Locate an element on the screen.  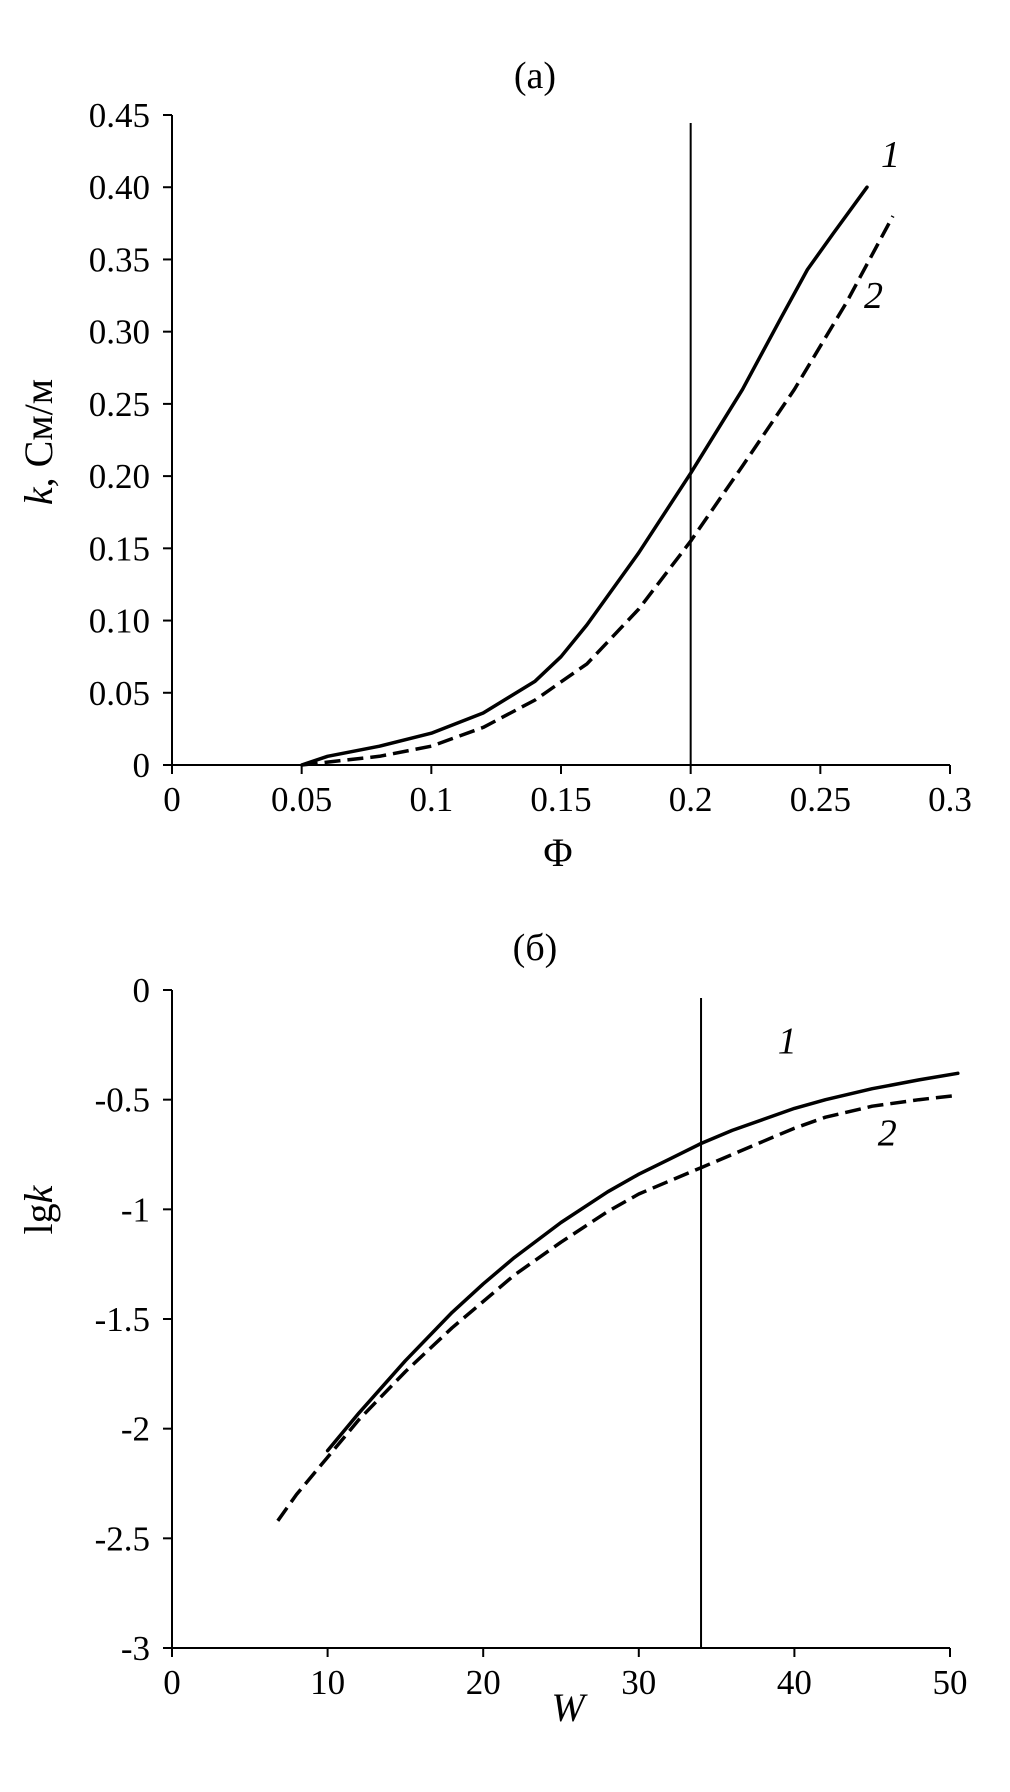
x-tick-label: 40 is located at coordinates (794, 1682).